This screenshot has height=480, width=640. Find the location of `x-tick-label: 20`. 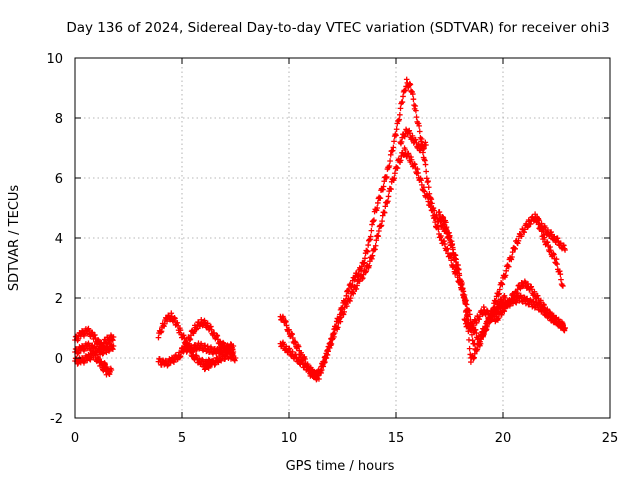

x-tick-label: 20 is located at coordinates (503, 438).